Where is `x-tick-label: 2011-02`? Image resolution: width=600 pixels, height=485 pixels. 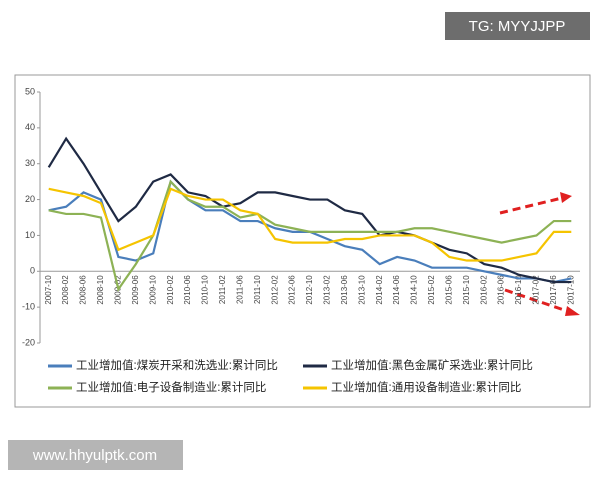 x-tick-label: 2011-02 is located at coordinates (222, 289).